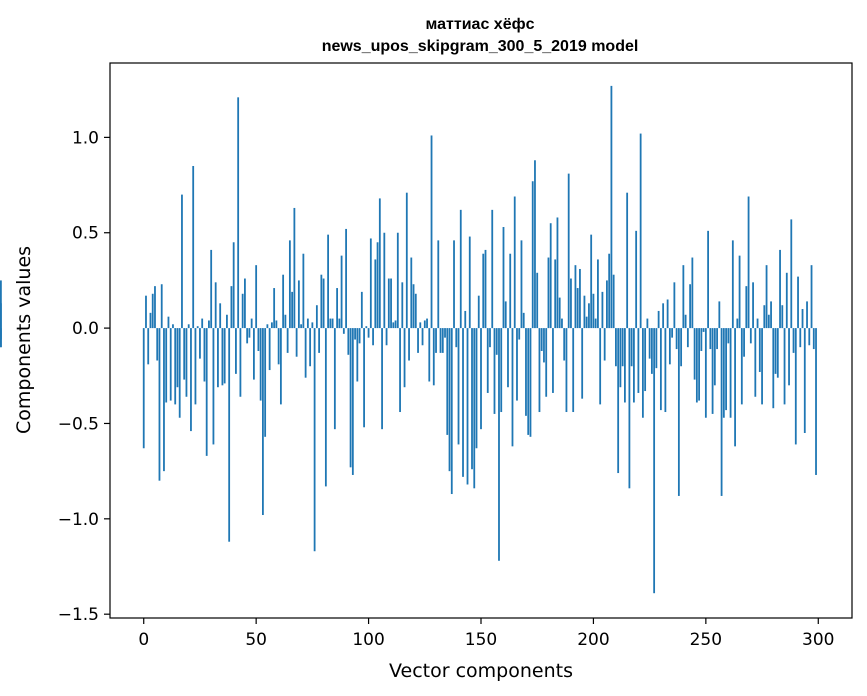  I want to click on chart-title: маттиас хёфс, so click(480, 24).